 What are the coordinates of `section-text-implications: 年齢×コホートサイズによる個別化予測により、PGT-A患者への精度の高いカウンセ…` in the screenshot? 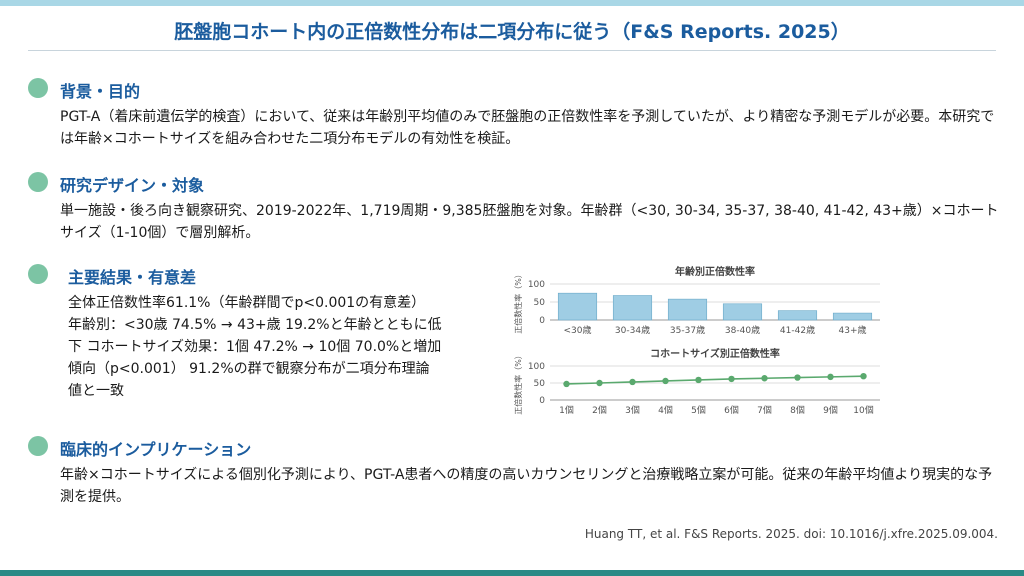 It's located at (526, 486).